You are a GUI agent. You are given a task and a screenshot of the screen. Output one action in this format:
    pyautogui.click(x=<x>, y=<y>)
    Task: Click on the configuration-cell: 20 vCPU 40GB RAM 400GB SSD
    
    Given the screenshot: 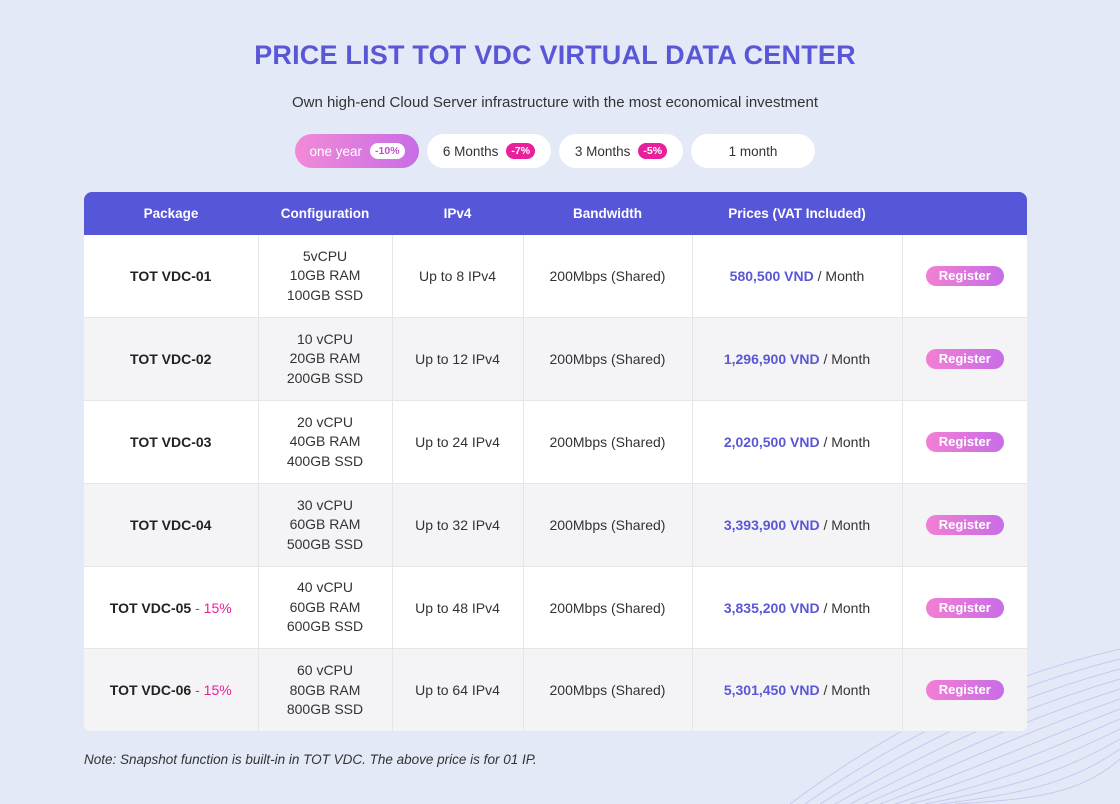 What is the action you would take?
    pyautogui.click(x=325, y=442)
    